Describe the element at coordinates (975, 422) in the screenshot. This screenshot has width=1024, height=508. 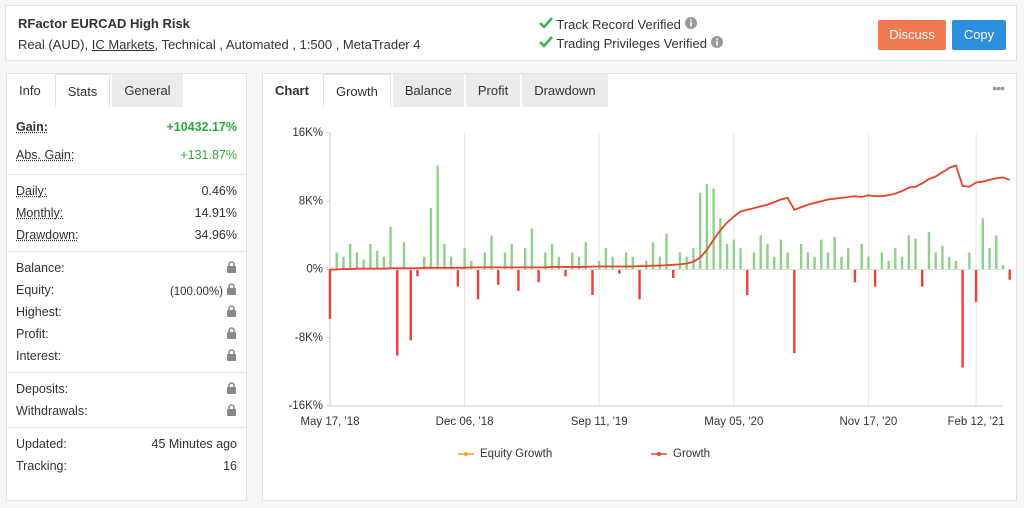
I see `x-tick-label: Feb 12, '21` at that location.